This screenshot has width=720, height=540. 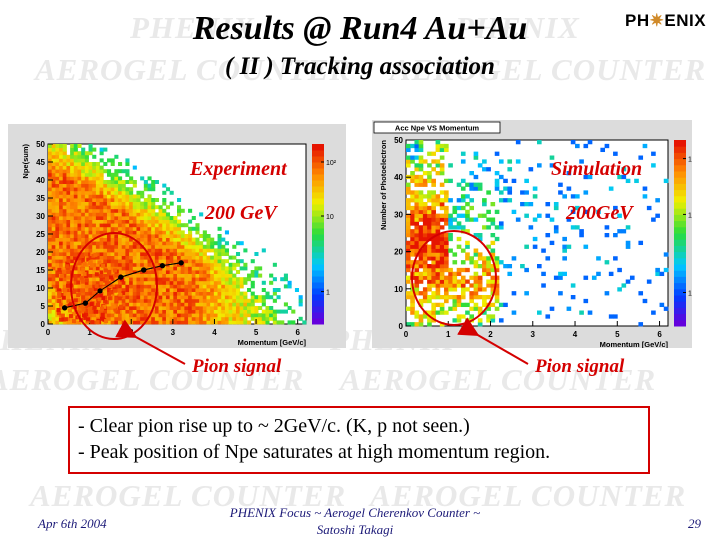 What do you see at coordinates (318, 237) in the screenshot?
I see `colorbar-step` at bounding box center [318, 237].